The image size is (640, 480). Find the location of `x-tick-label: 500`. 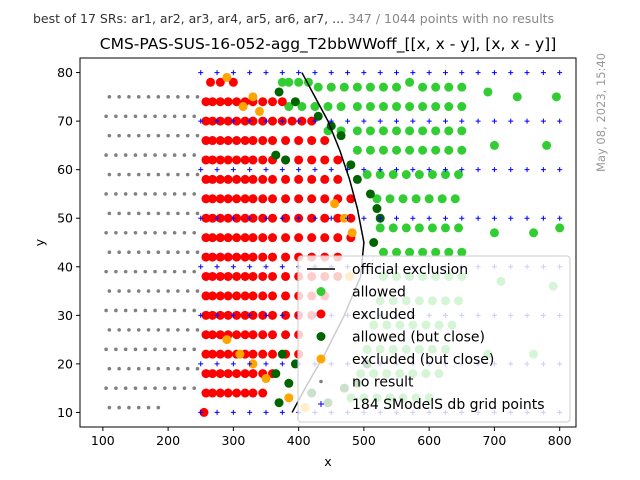

x-tick-label: 500 is located at coordinates (364, 440).